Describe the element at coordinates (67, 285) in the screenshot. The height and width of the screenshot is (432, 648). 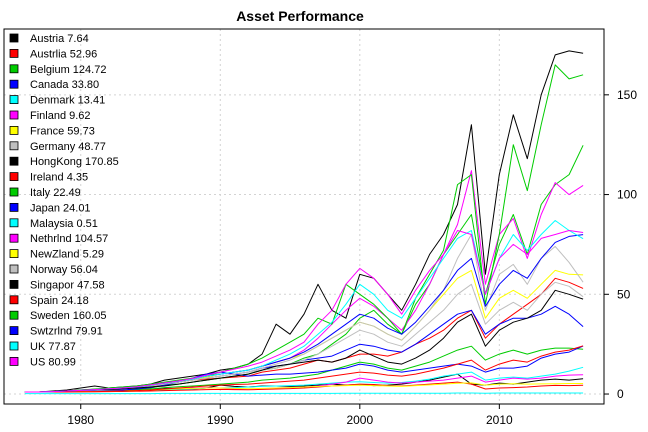
I see `legend-label-singapor: Singapor 47.58` at that location.